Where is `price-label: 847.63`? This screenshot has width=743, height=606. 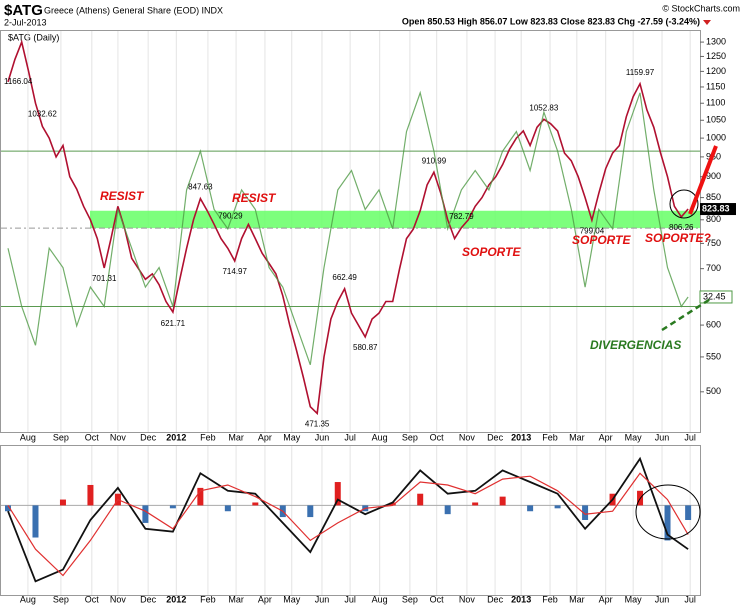 price-label: 847.63 is located at coordinates (200, 187).